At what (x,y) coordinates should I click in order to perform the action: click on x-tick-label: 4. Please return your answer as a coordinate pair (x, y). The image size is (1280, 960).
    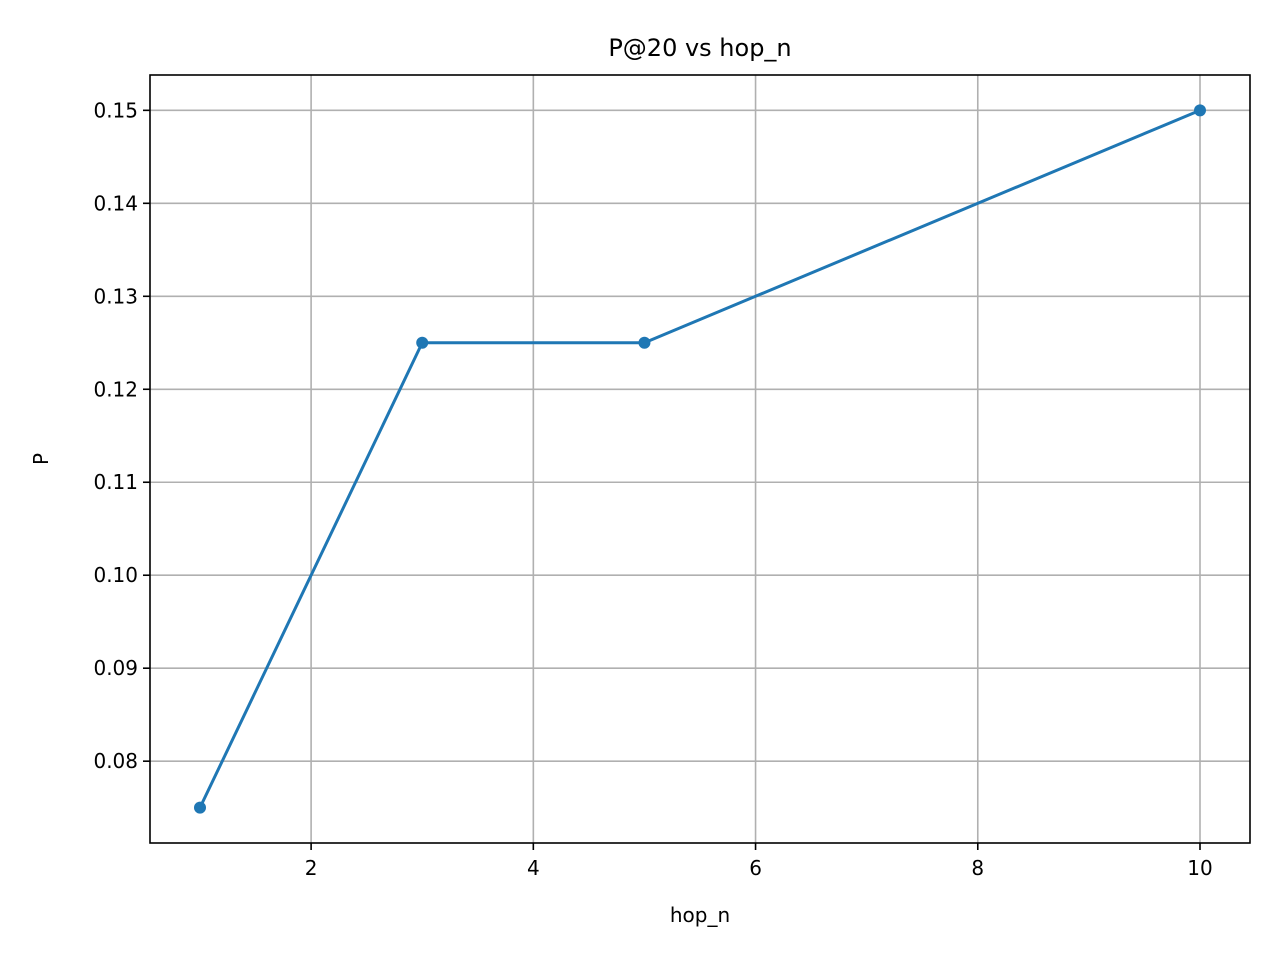
    Looking at the image, I should click on (533, 868).